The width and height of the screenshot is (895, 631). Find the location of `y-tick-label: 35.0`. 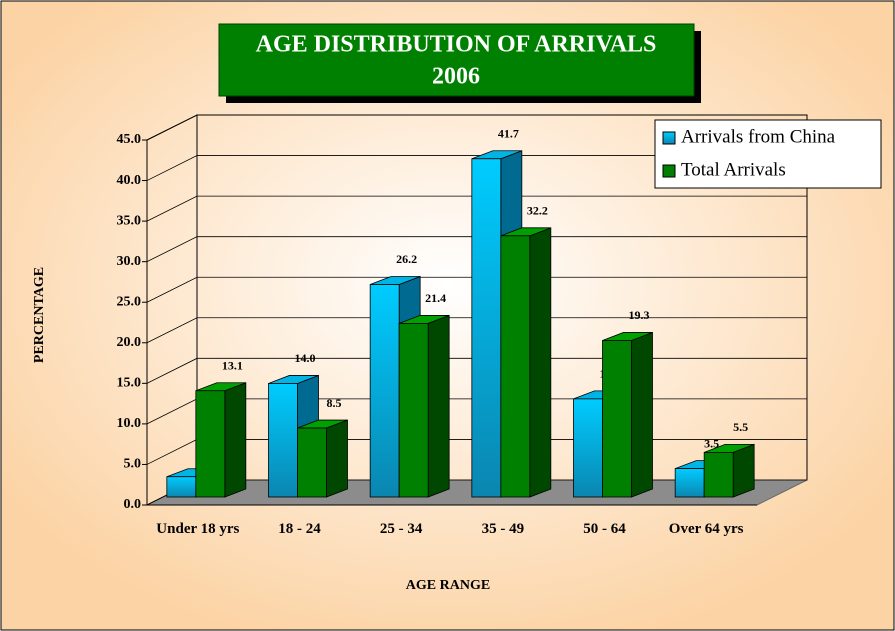

y-tick-label: 35.0 is located at coordinates (129, 220).